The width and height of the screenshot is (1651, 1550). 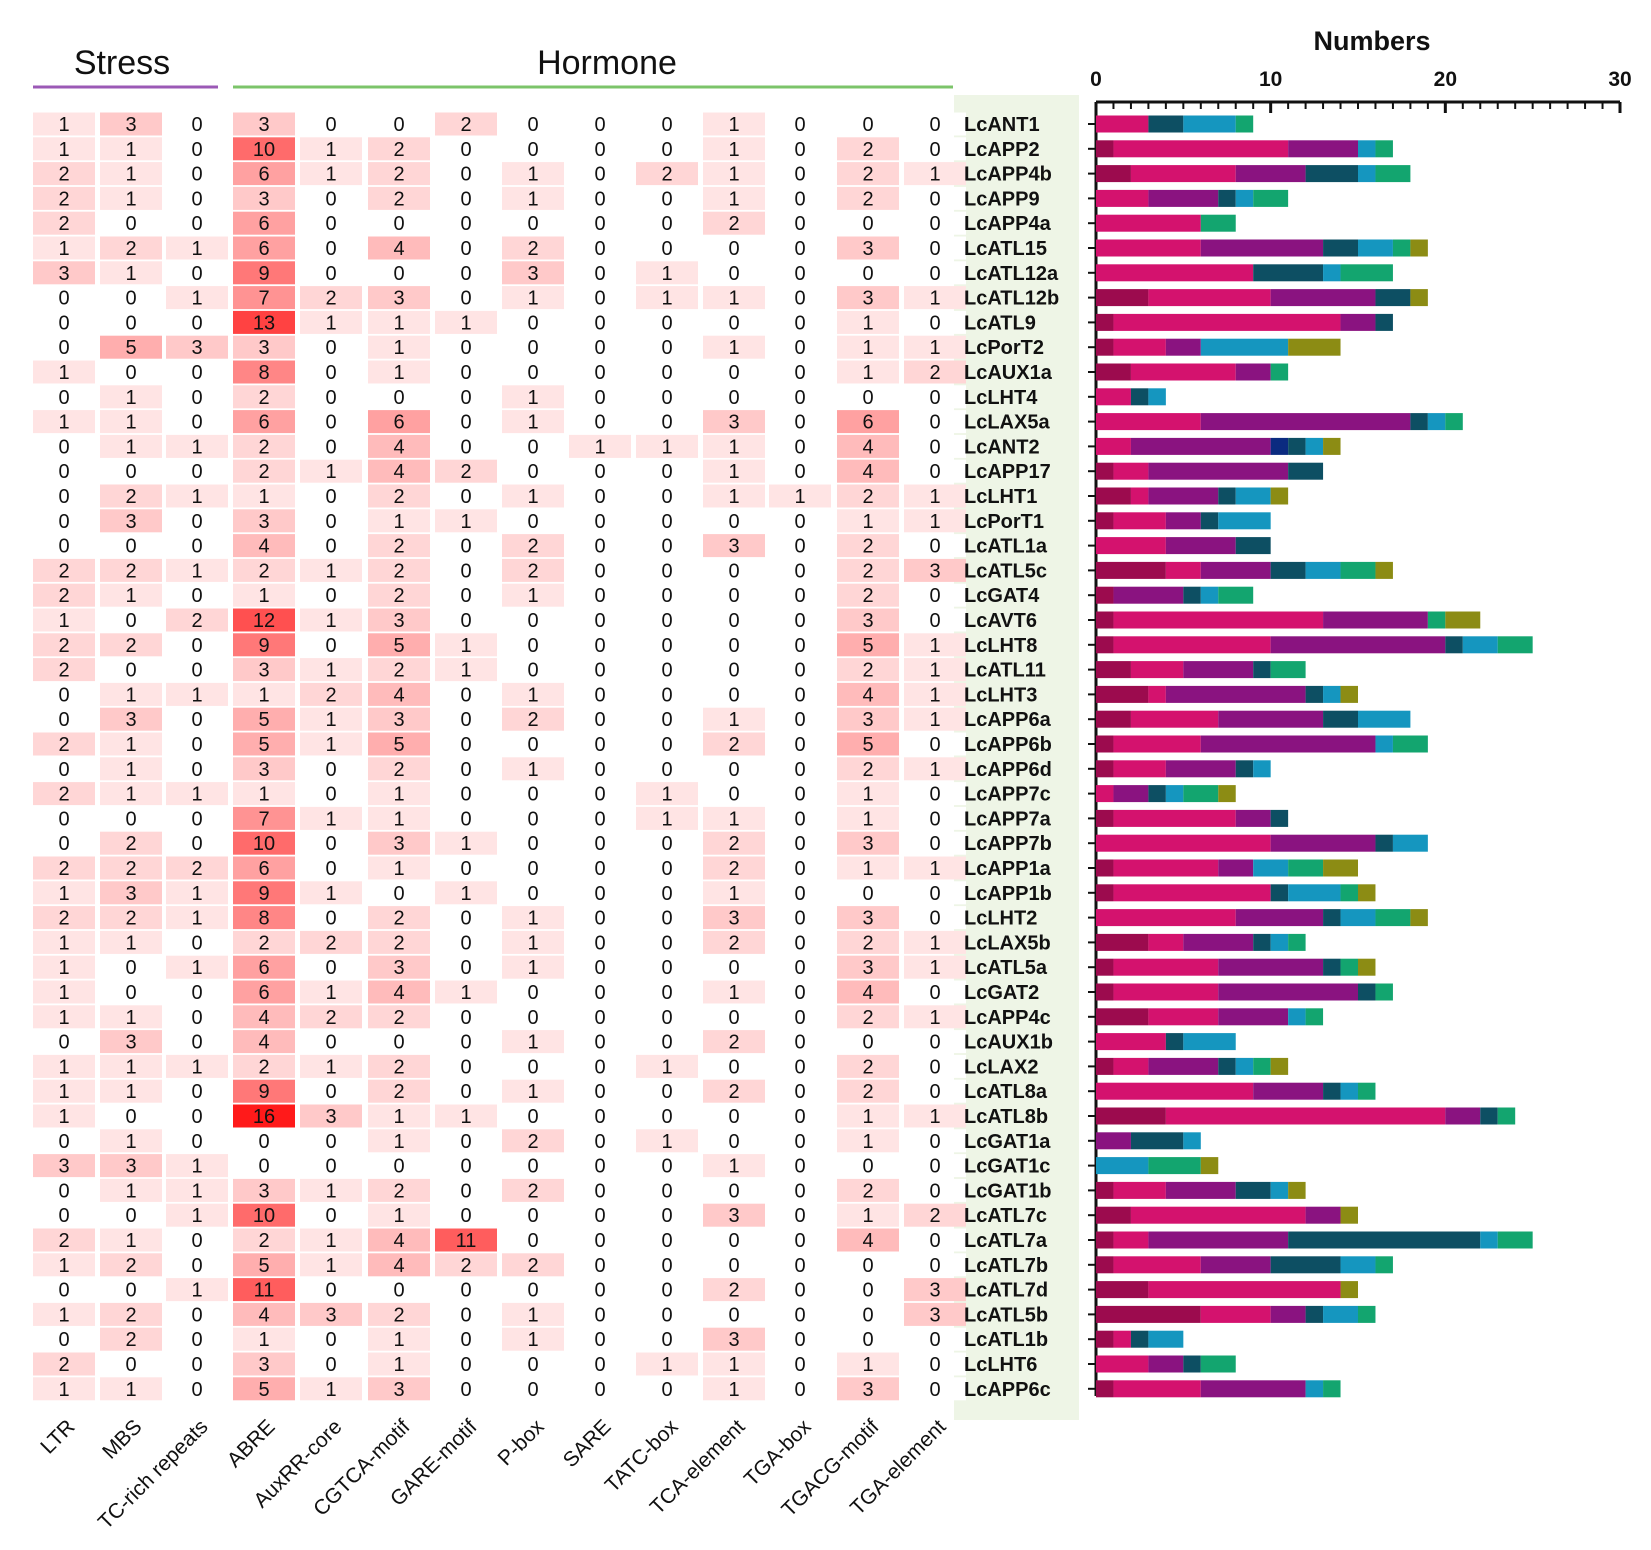 I want to click on gene-label: LcPorT2, so click(x=1004, y=348).